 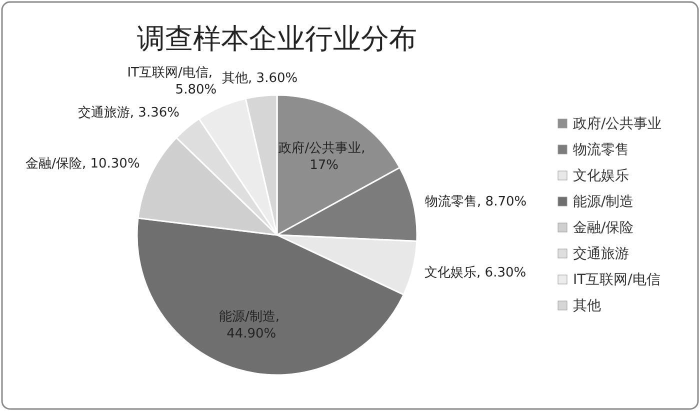 What do you see at coordinates (172, 82) in the screenshot?
I see `data-label: IT互联网/电信, 5.80%` at bounding box center [172, 82].